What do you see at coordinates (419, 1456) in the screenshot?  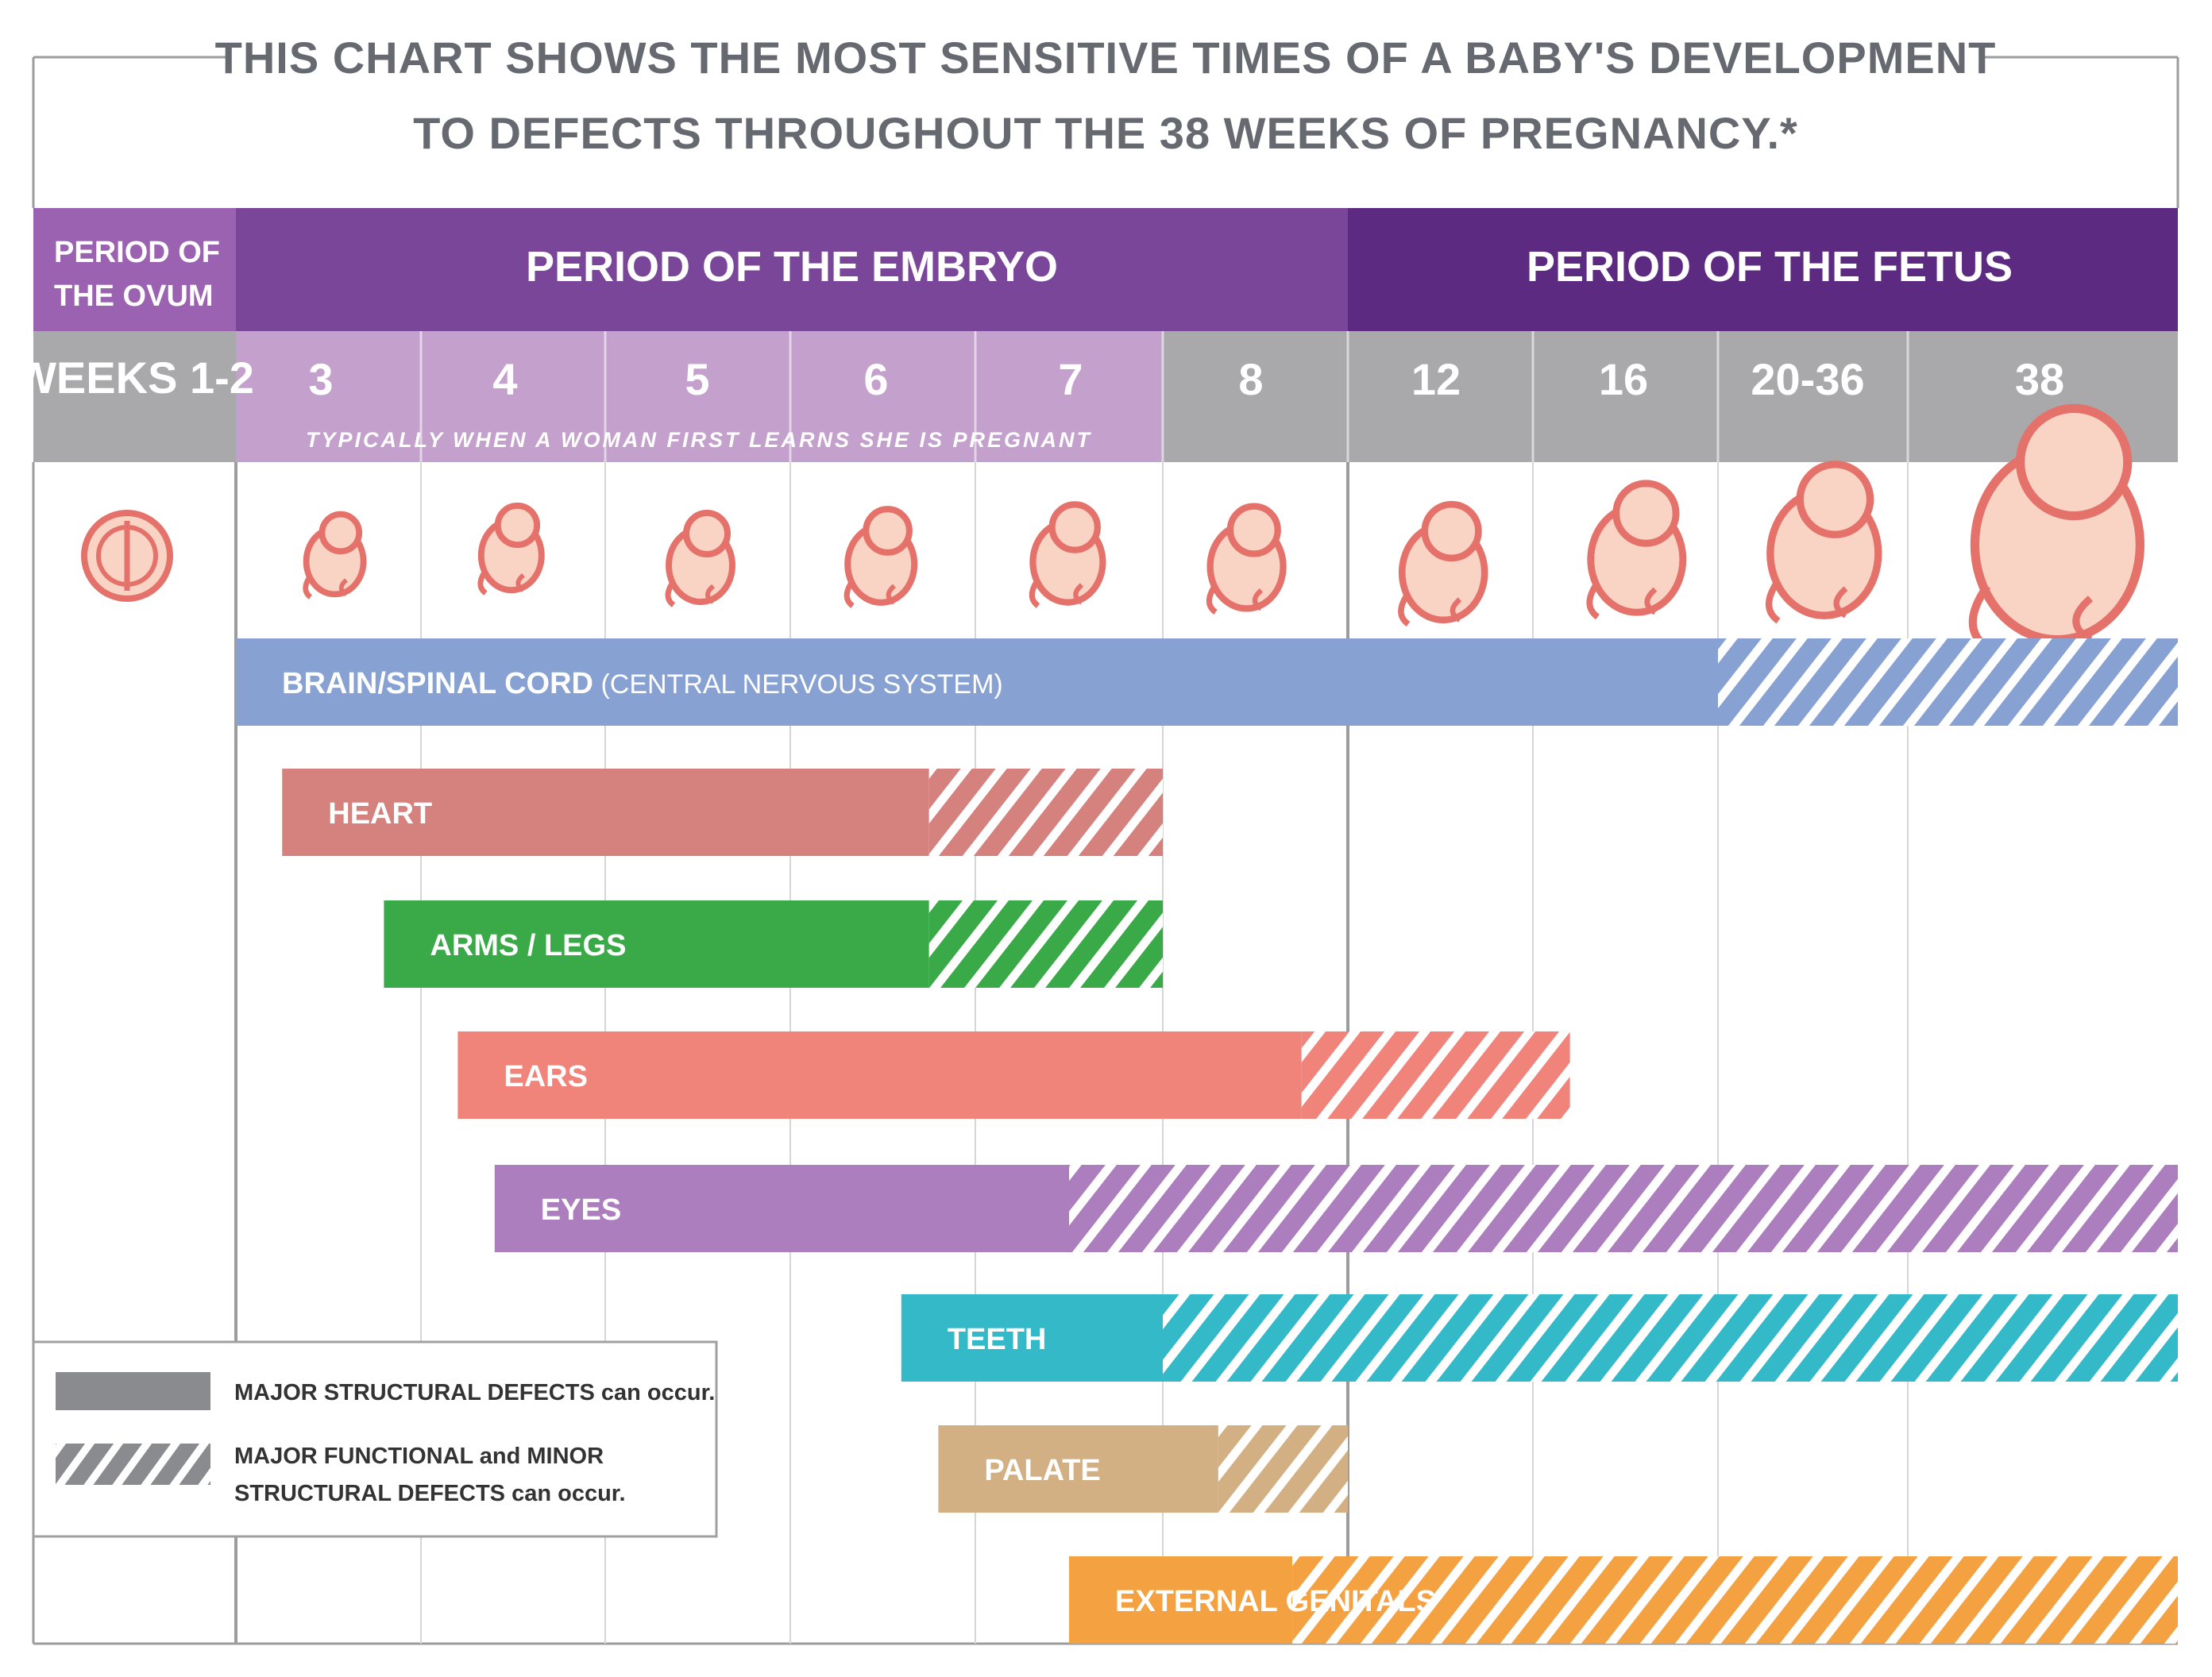 I see `legend-hatched-label-line-1: MAJOR FUNCTIONAL and MINOR` at bounding box center [419, 1456].